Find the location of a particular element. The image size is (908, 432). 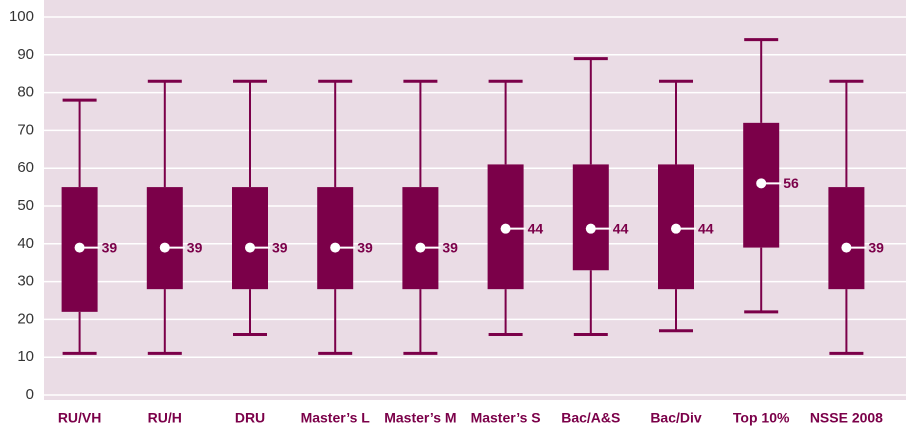

y-tick-label: 90 is located at coordinates (25, 54).